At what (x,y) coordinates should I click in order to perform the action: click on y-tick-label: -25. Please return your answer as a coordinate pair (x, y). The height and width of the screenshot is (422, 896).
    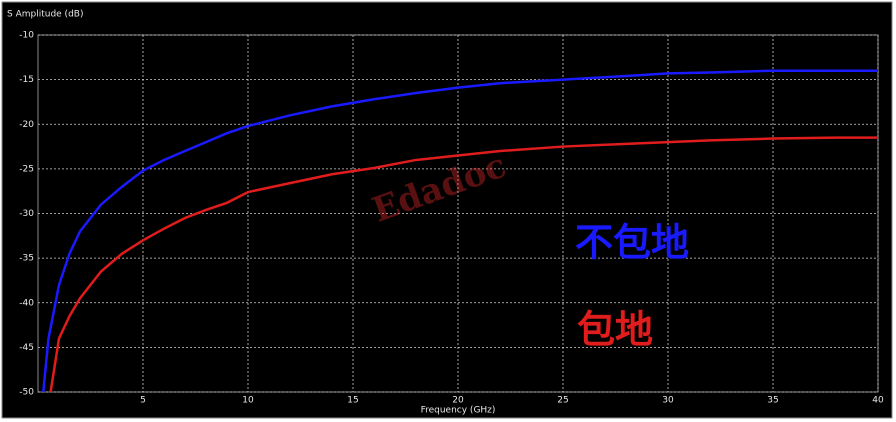
    Looking at the image, I should click on (26, 169).